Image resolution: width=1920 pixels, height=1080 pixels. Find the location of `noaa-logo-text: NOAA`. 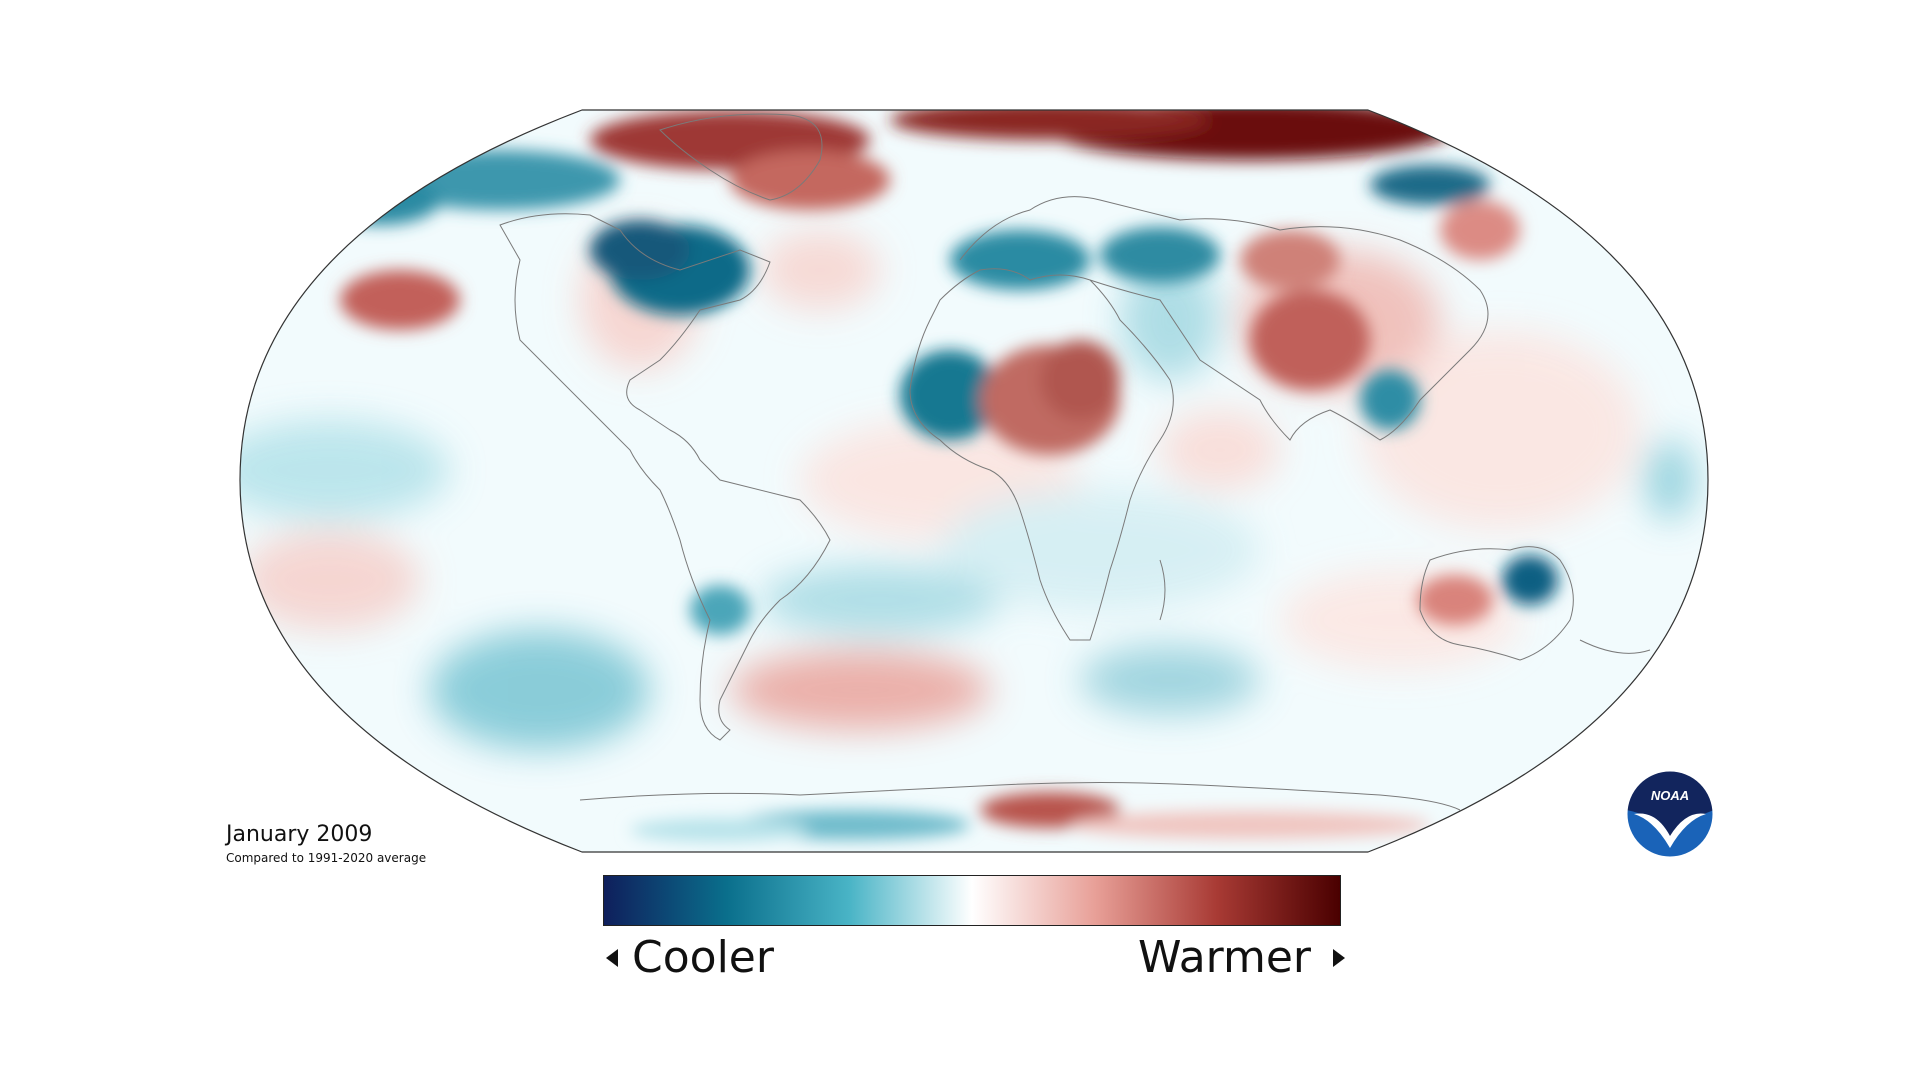

noaa-logo-text: NOAA is located at coordinates (1670, 795).